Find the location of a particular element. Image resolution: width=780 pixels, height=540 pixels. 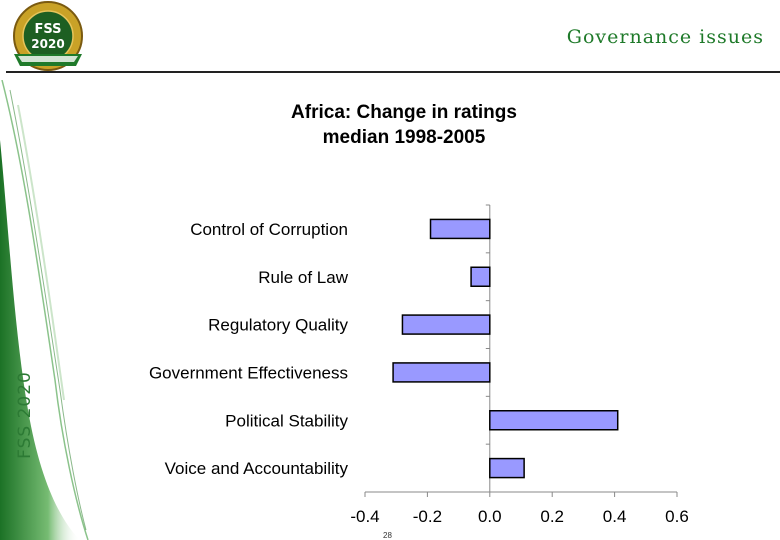

fss-2020-logo: FSS 2020 is located at coordinates (48, 36).